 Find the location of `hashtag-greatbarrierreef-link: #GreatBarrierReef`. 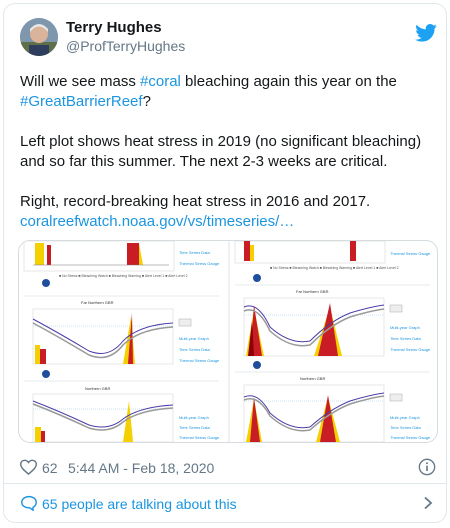

hashtag-greatbarrierreef-link: #GreatBarrierReef is located at coordinates (81, 101).